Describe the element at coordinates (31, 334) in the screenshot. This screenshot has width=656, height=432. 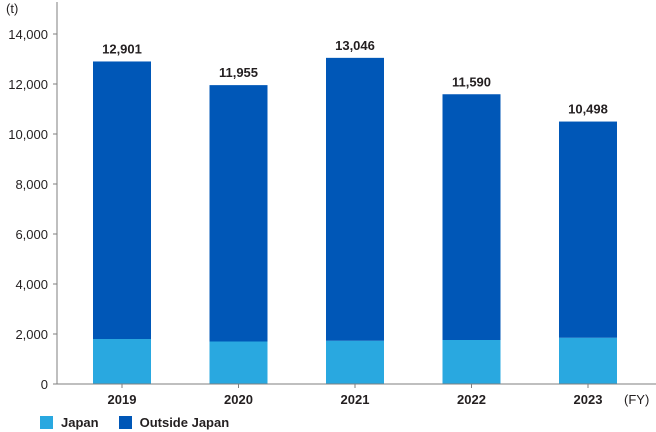
I see `y-tick-label: 2,000` at that location.